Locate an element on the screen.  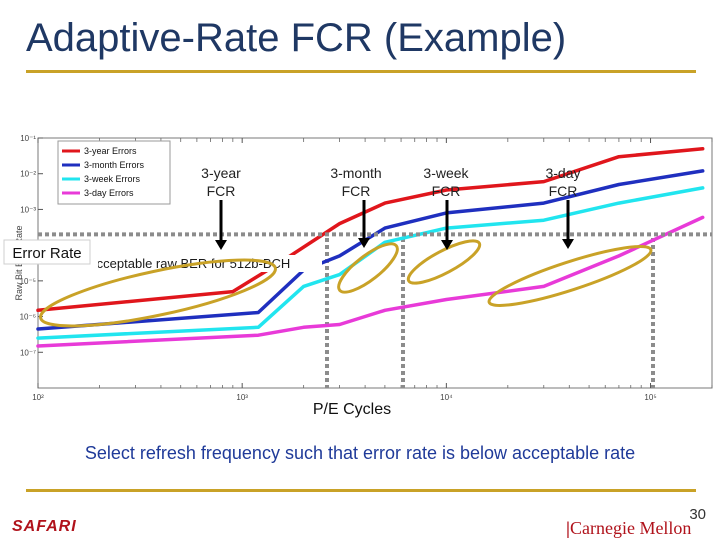
footer-rule is located at coordinates (361, 490).